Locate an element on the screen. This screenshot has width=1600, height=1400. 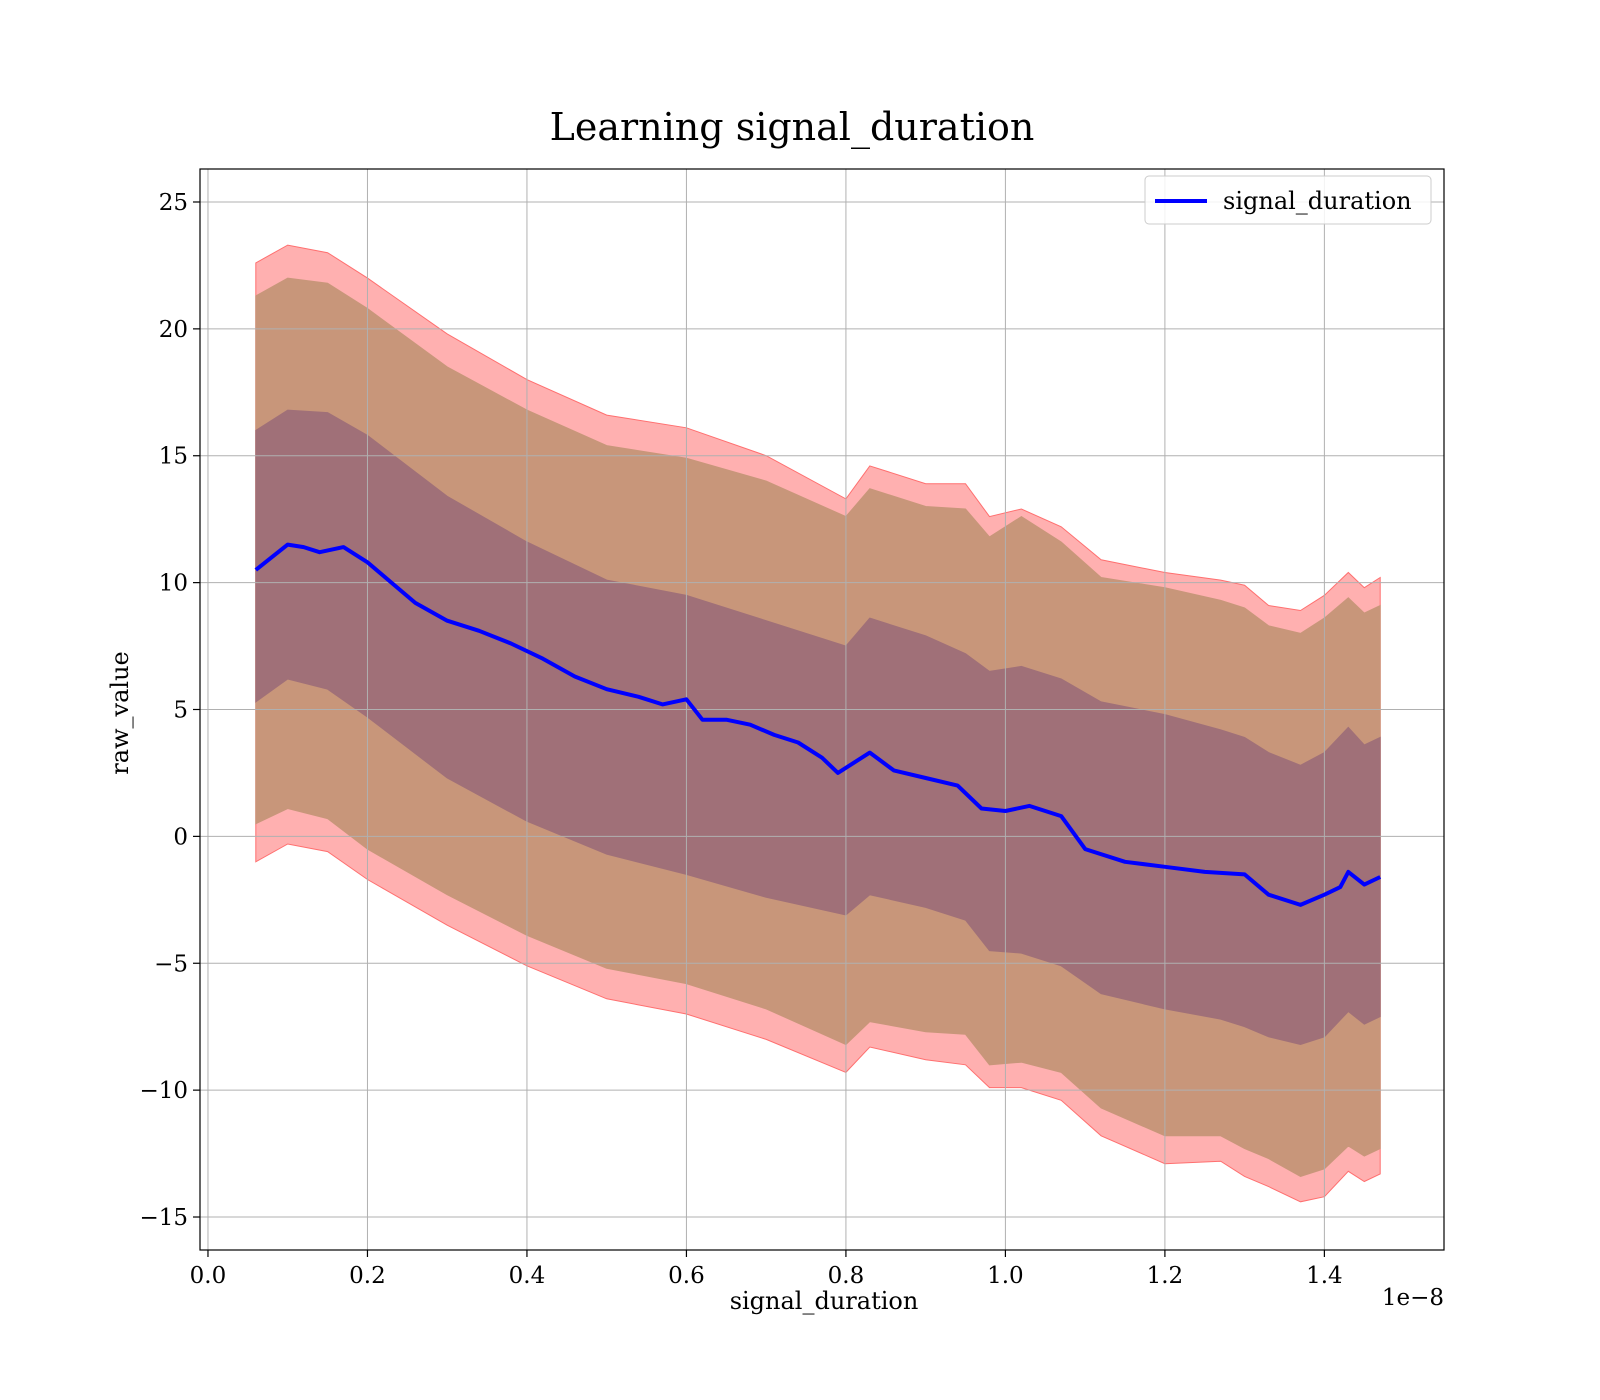
y-tick-label: 15 is located at coordinates (173, 457).